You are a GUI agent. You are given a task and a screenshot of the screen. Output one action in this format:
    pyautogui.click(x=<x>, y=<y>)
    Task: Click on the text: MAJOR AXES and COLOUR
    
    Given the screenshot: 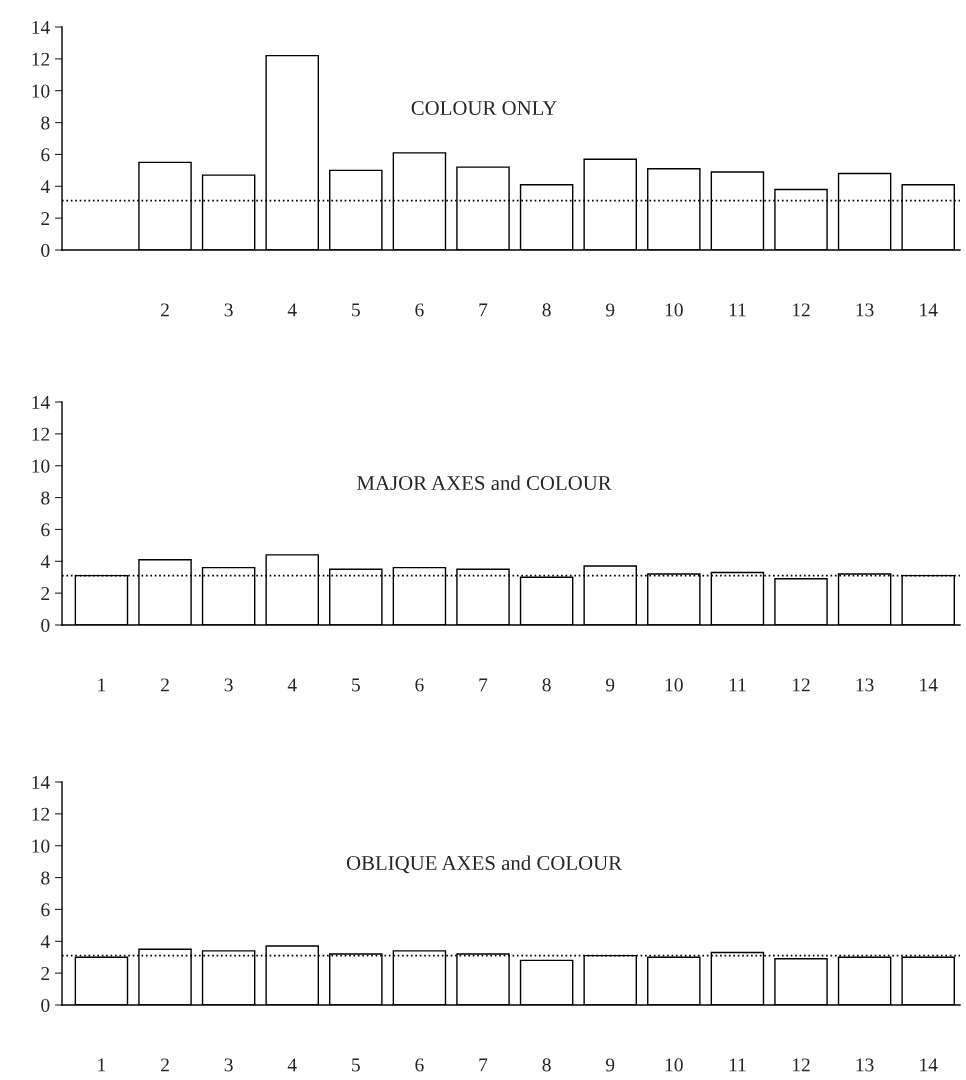 What is the action you would take?
    pyautogui.click(x=484, y=483)
    